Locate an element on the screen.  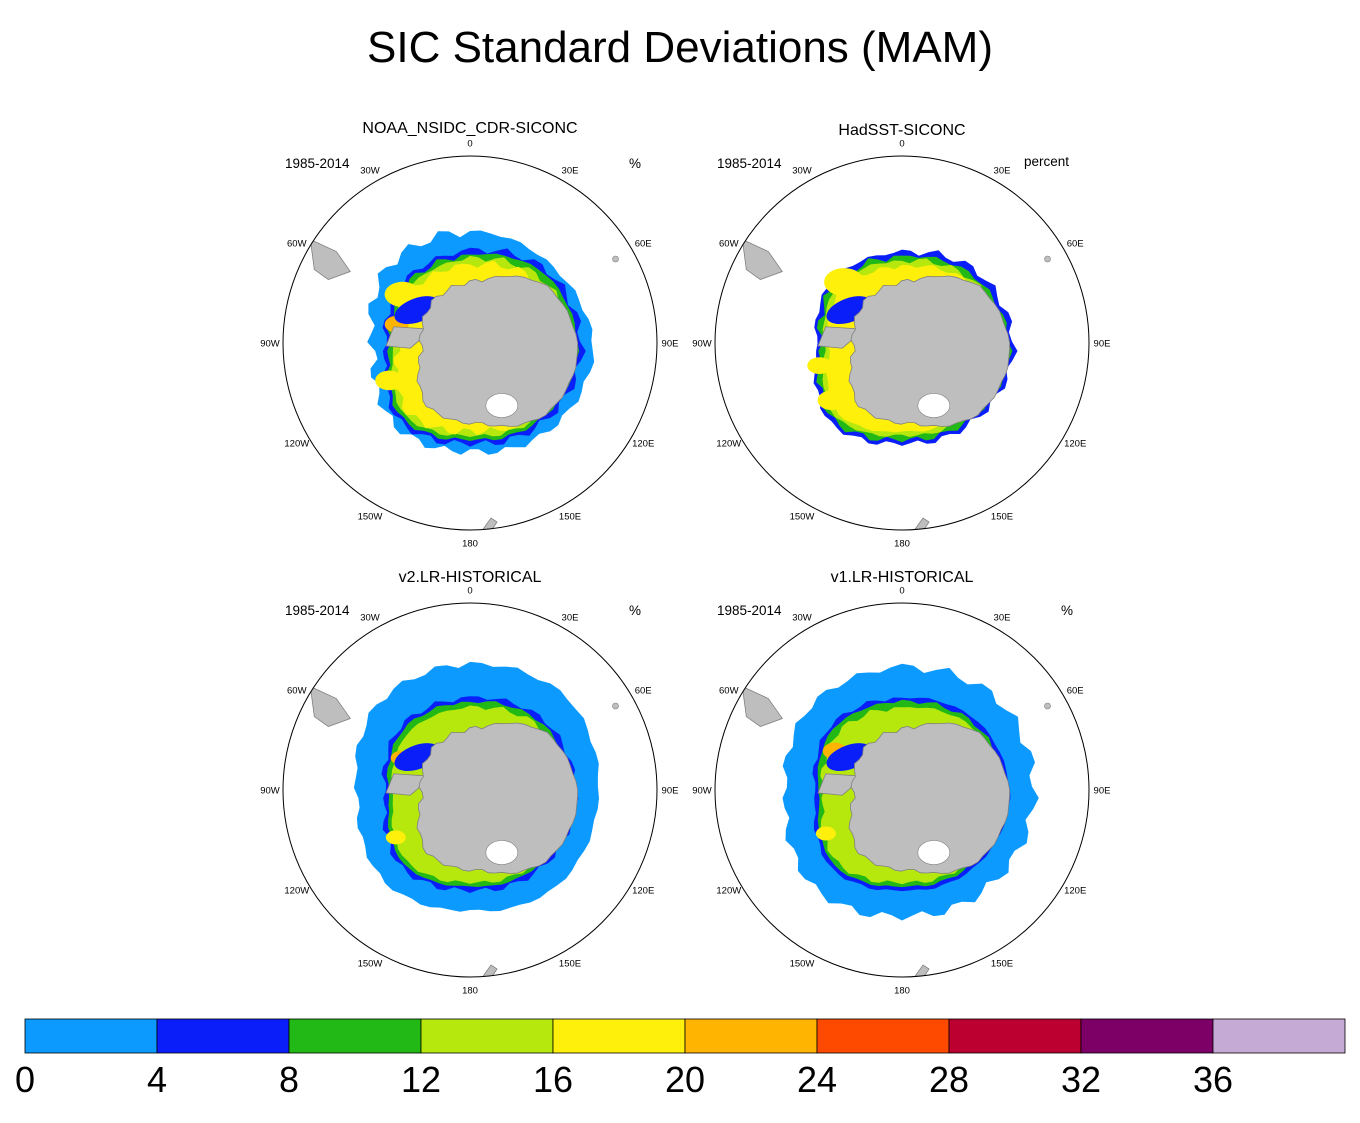
panel-title: NOAA_NSIDC_CDR-SICONC is located at coordinates (469, 128).